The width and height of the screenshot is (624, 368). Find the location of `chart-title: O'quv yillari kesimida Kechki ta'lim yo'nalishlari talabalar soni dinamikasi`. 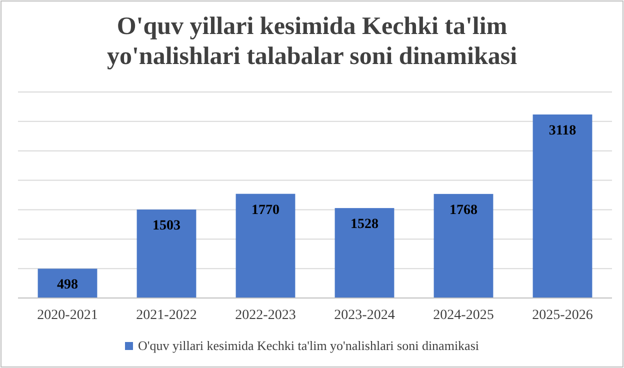

chart-title: O'quv yillari kesimida Kechki ta'lim yo'nalishlari talabalar soni dinamikasi is located at coordinates (312, 41).